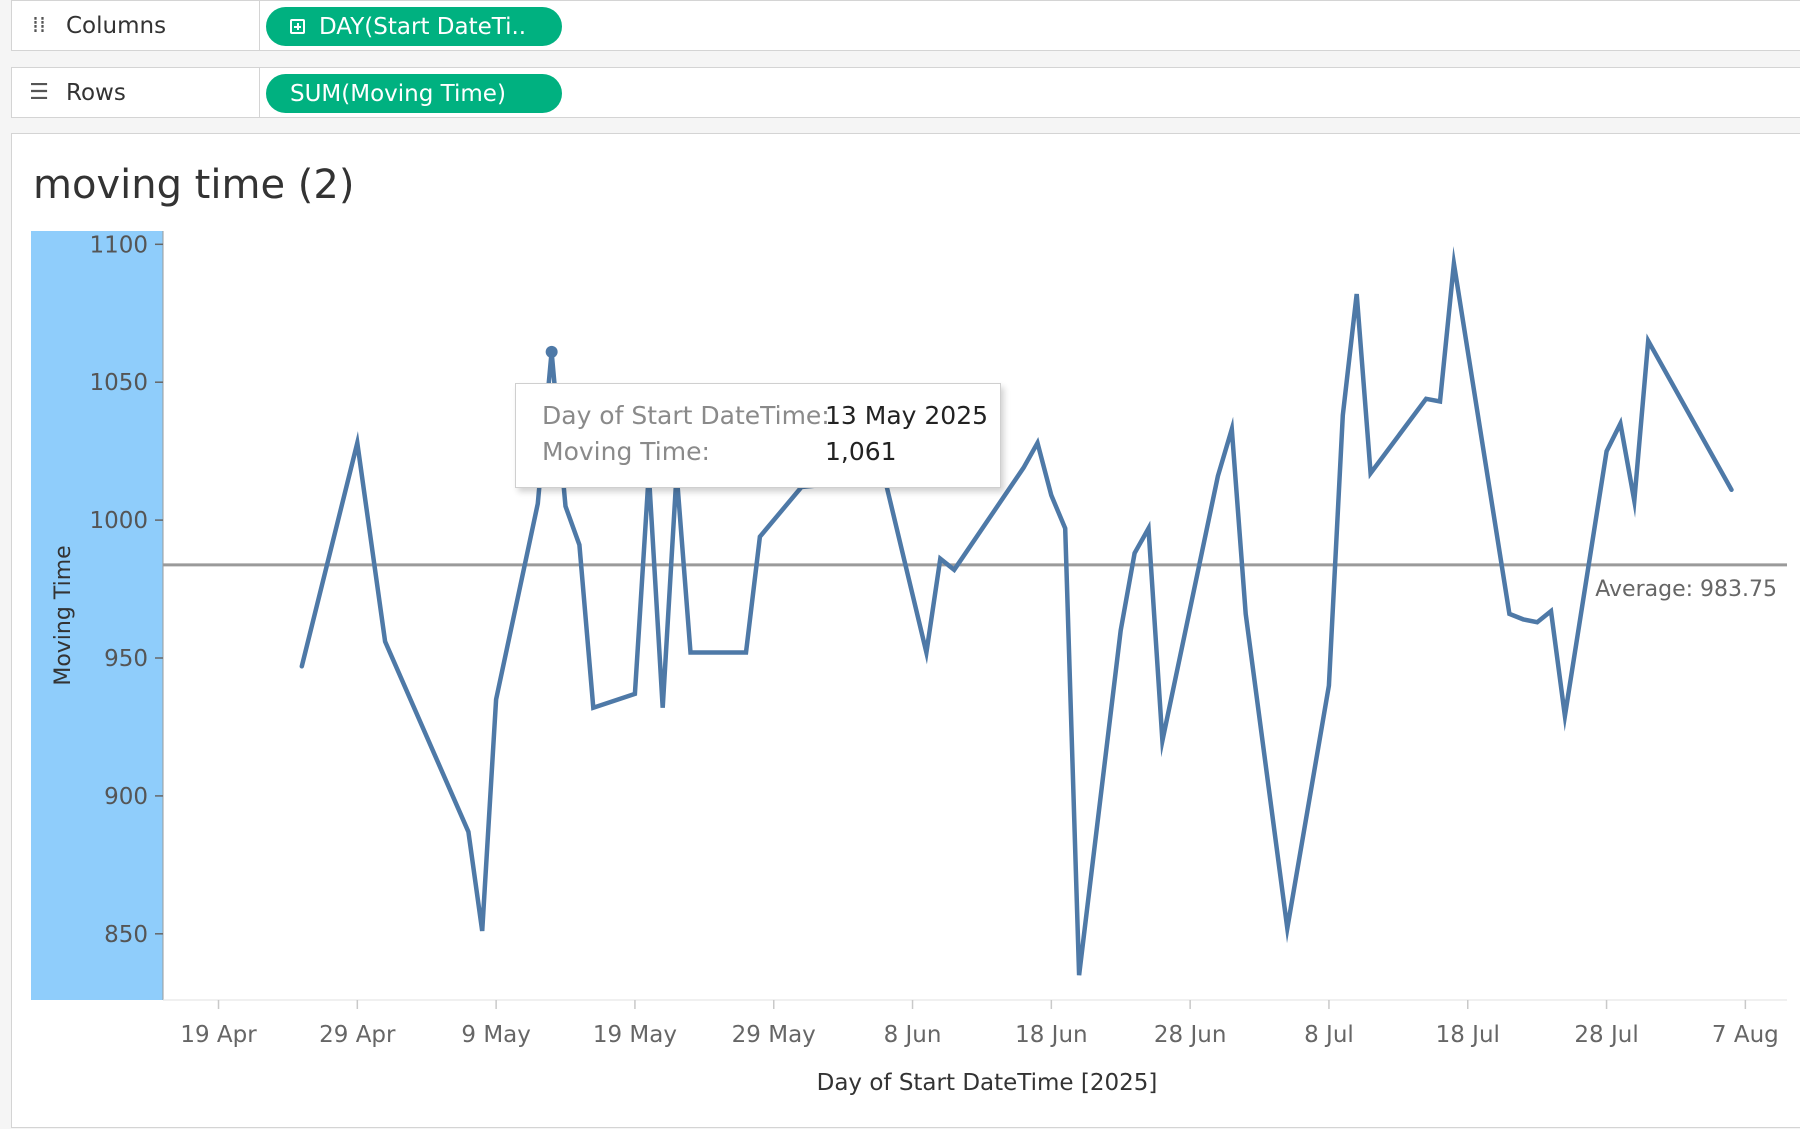 This screenshot has width=1800, height=1129. What do you see at coordinates (496, 1035) in the screenshot?
I see `x-tick-label: 9 May` at bounding box center [496, 1035].